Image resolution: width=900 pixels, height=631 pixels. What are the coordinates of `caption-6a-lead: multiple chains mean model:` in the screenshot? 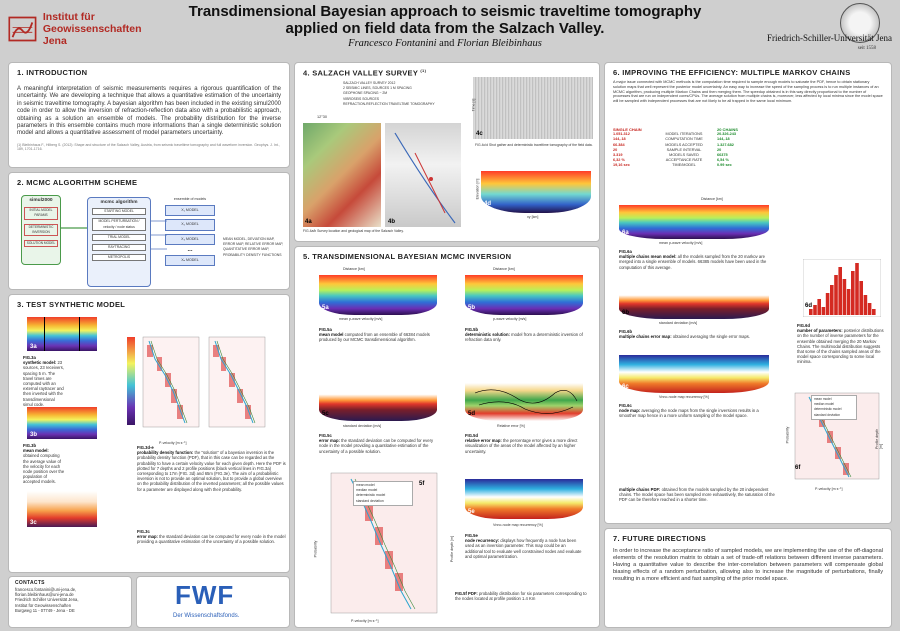 It's located at (648, 257).